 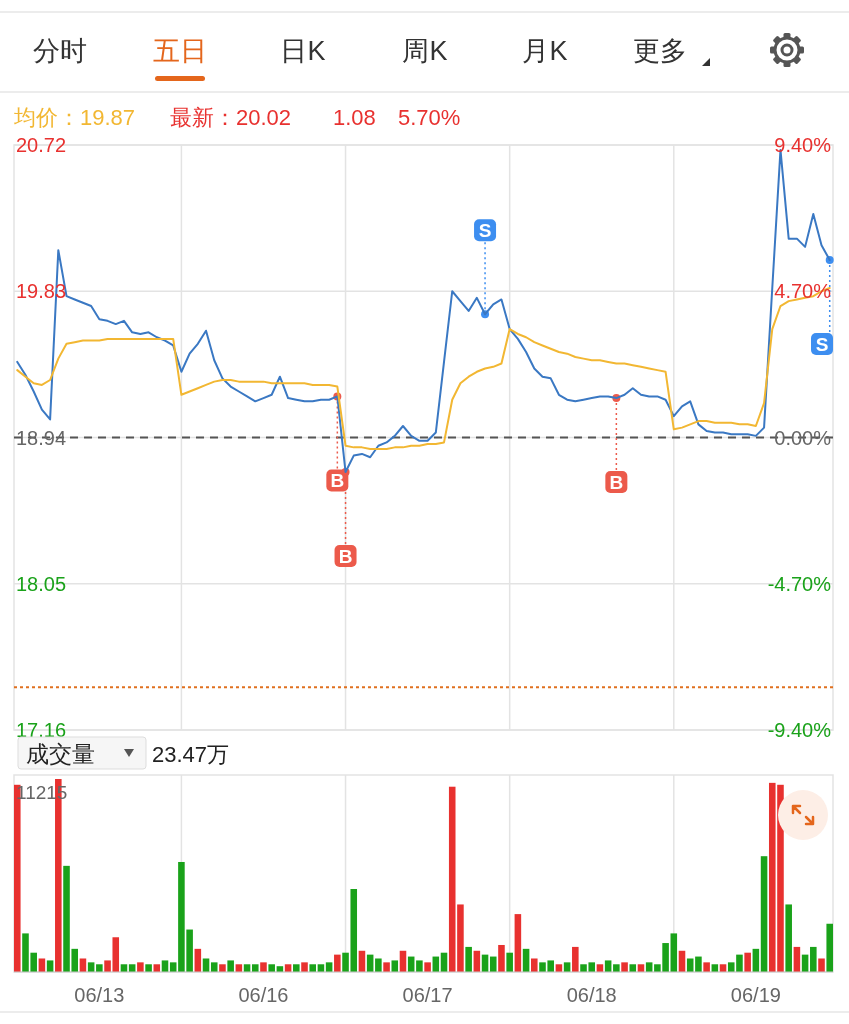 I want to click on text: 23.47万, so click(x=191, y=754).